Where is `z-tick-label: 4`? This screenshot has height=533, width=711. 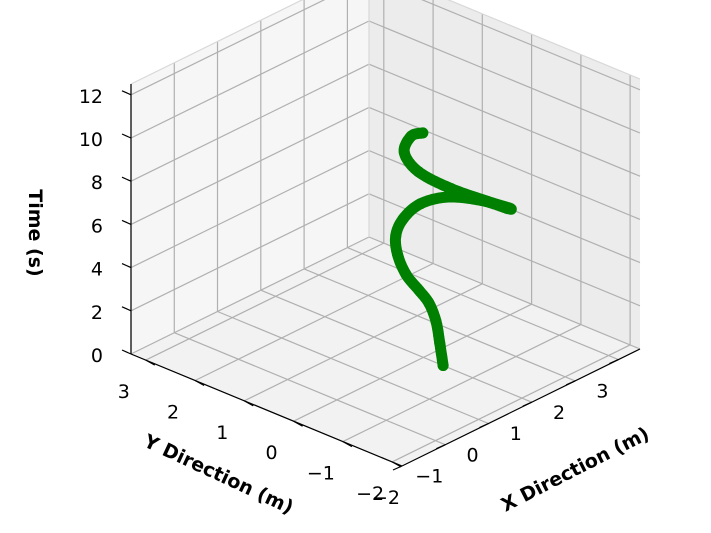
z-tick-label: 4 is located at coordinates (97, 270).